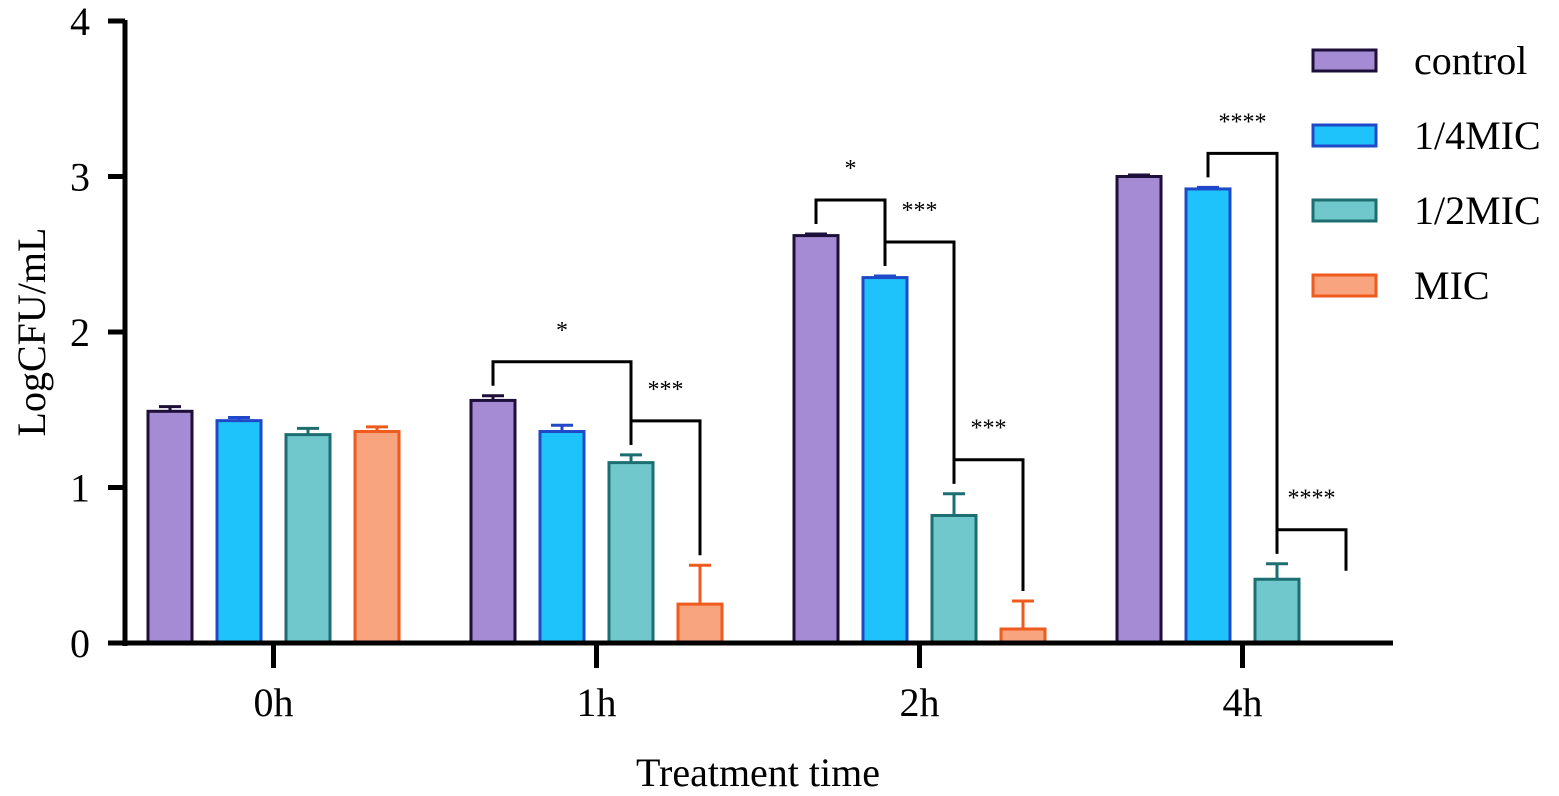 This screenshot has width=1559, height=796. I want to click on x-tick-label-1: 1h, so click(597, 702).